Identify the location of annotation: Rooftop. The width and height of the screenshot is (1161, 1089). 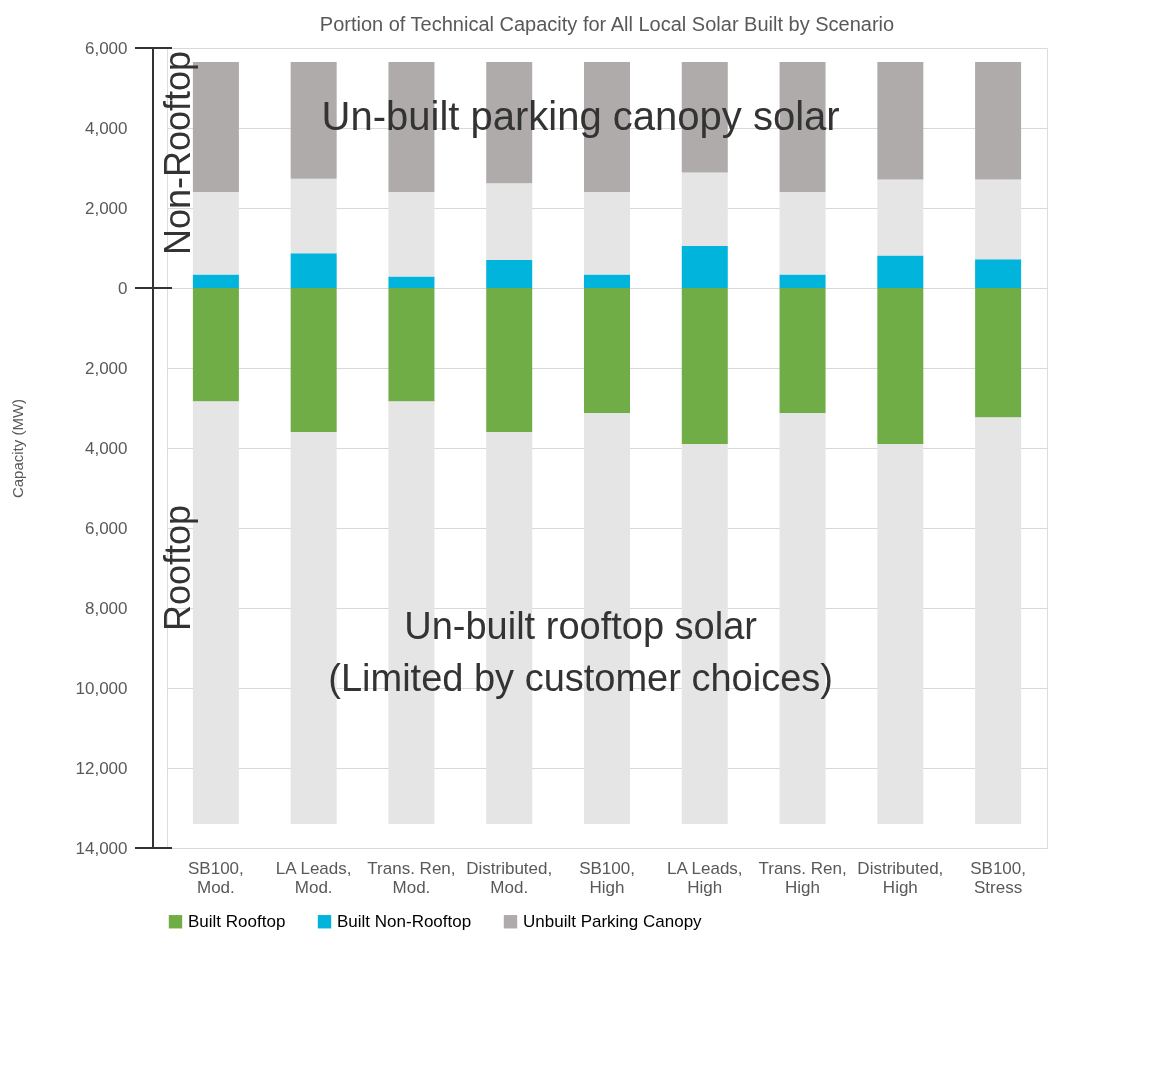
(177, 568).